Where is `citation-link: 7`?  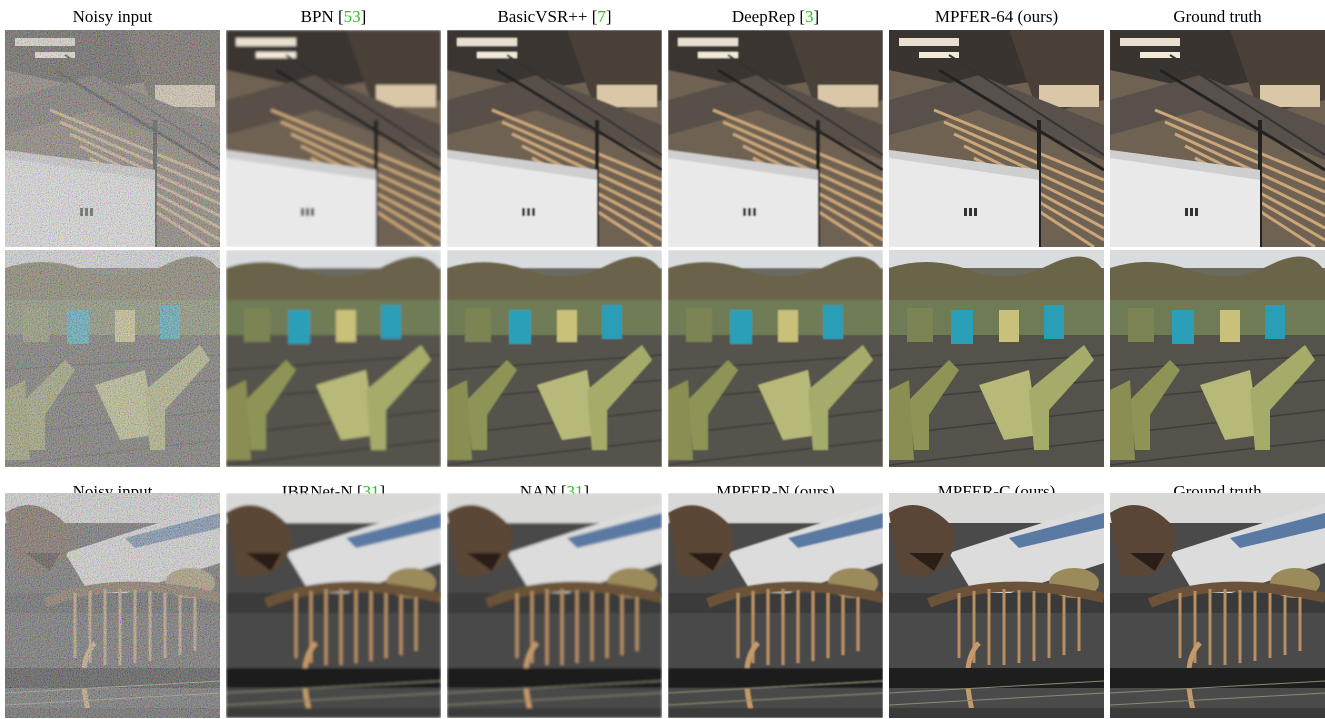 citation-link: 7 is located at coordinates (601, 16).